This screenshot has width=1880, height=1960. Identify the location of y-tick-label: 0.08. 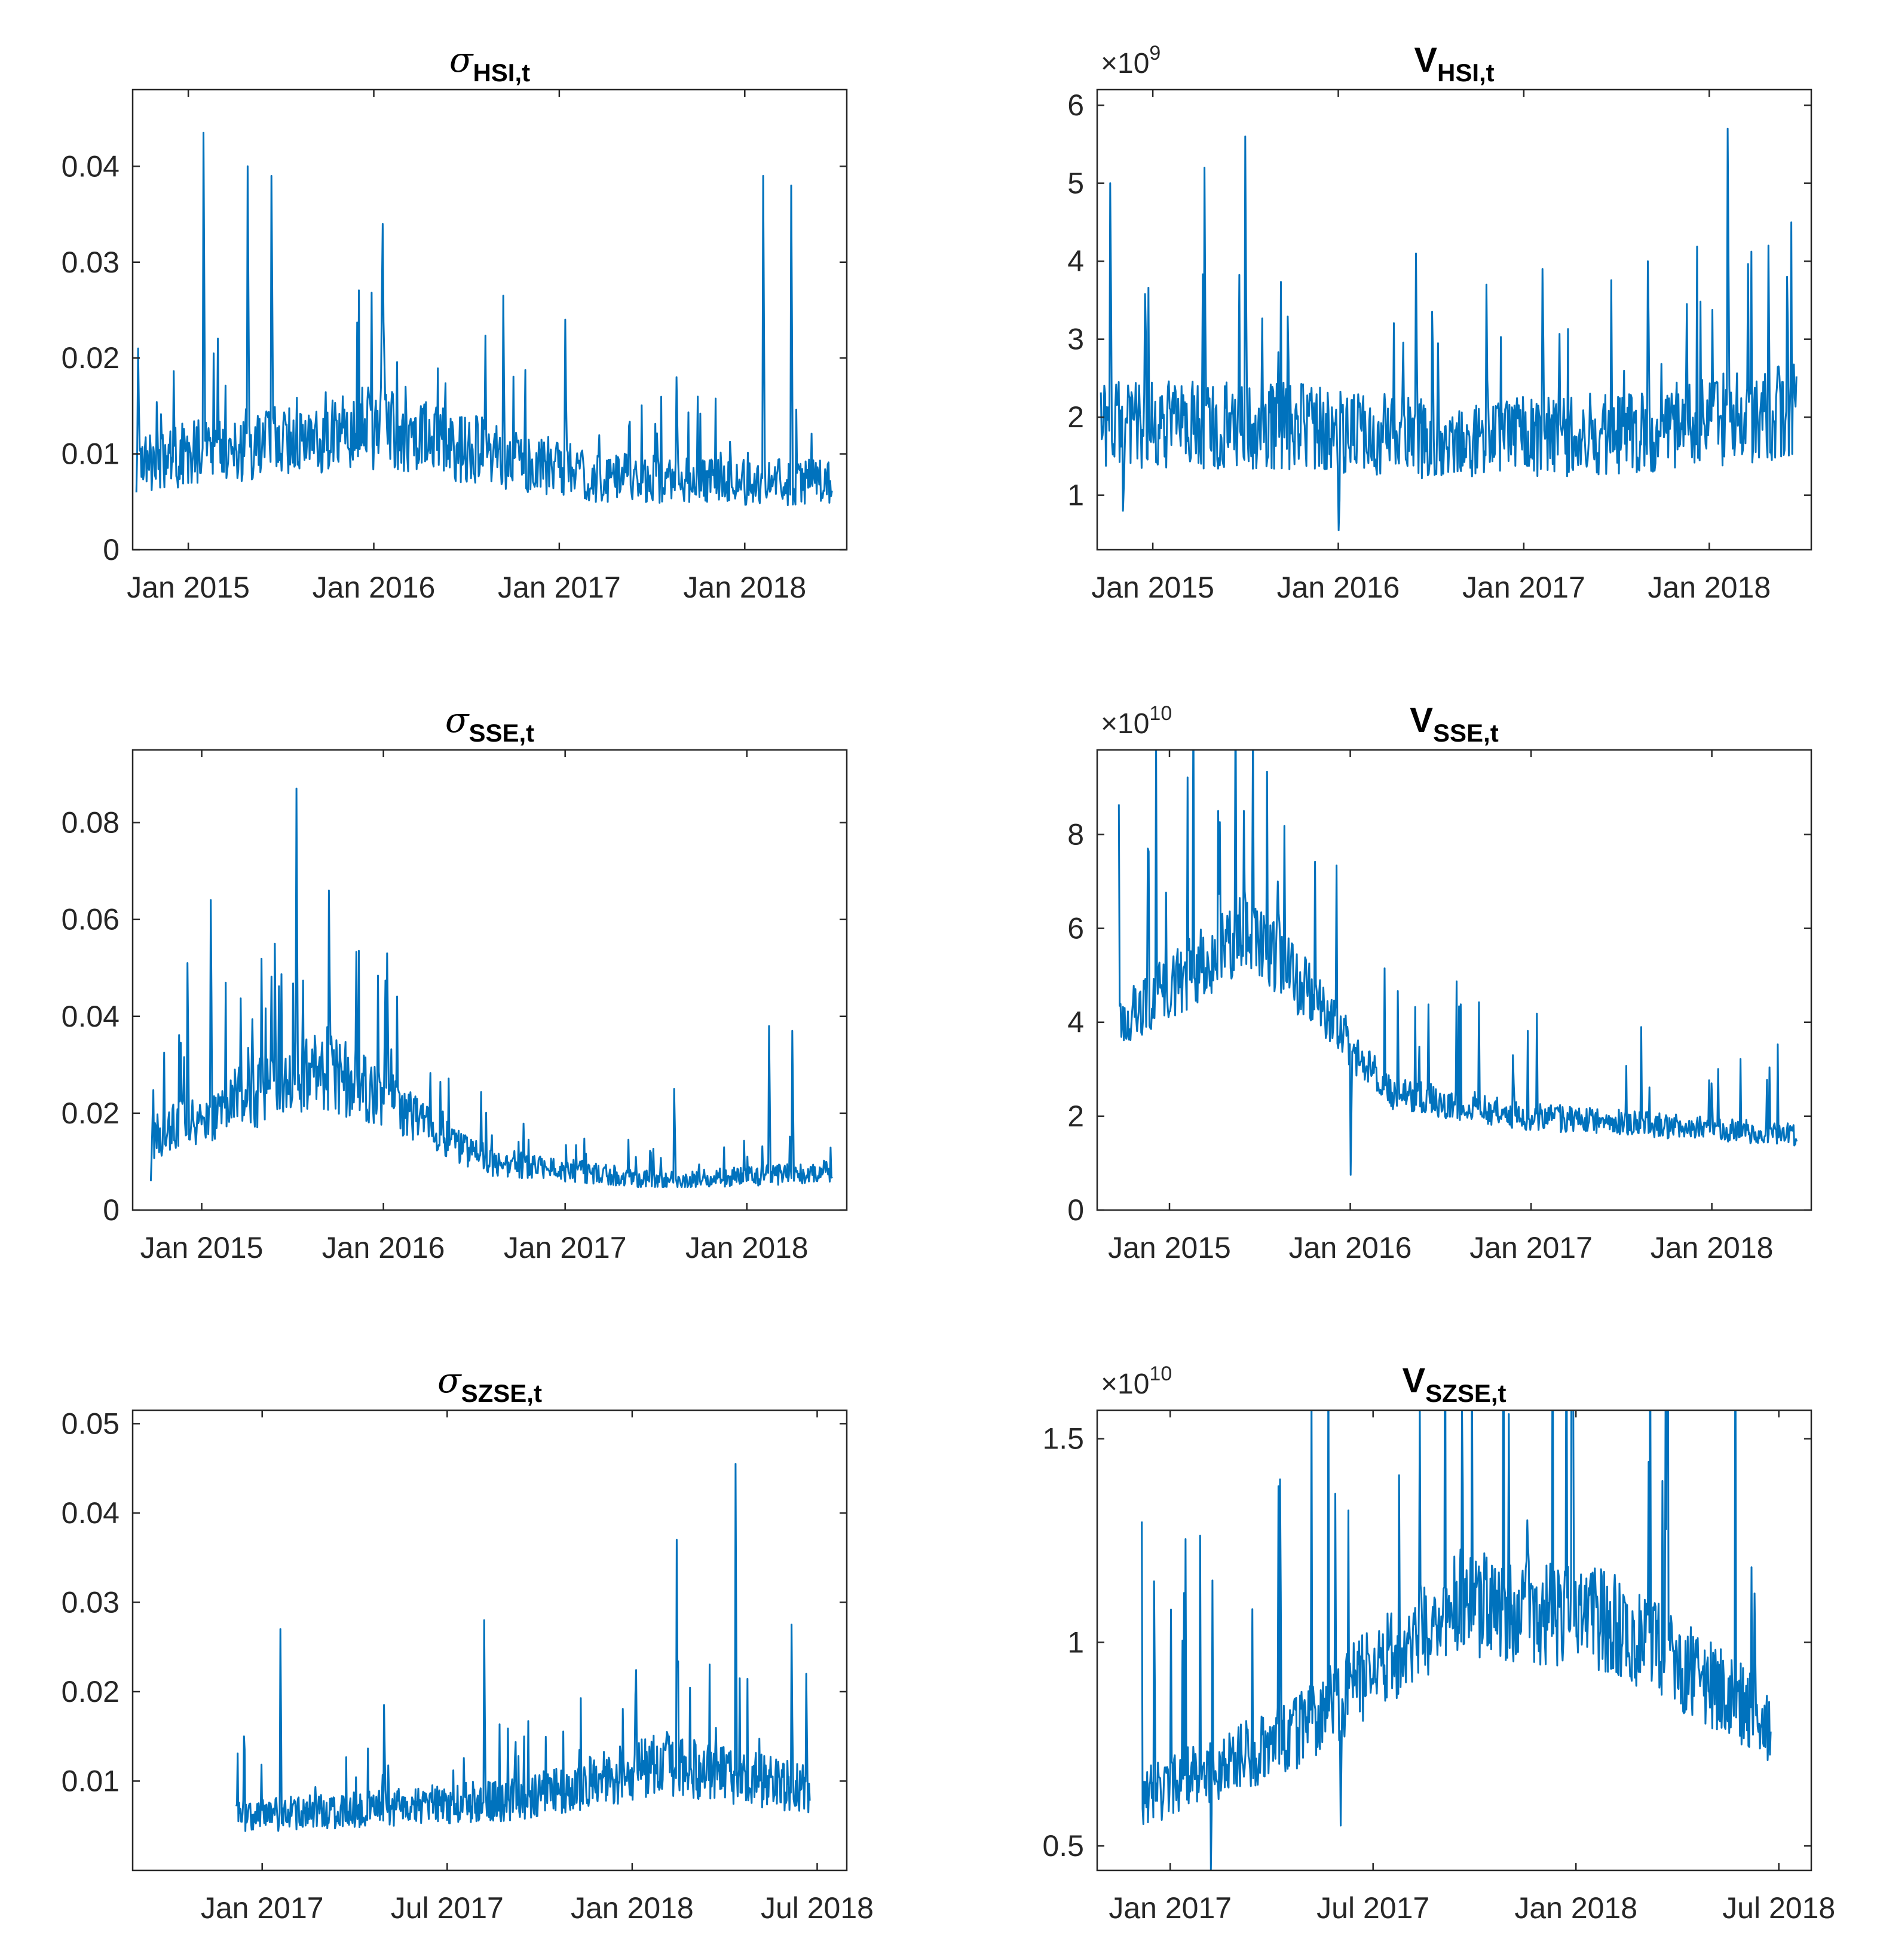
(91, 823).